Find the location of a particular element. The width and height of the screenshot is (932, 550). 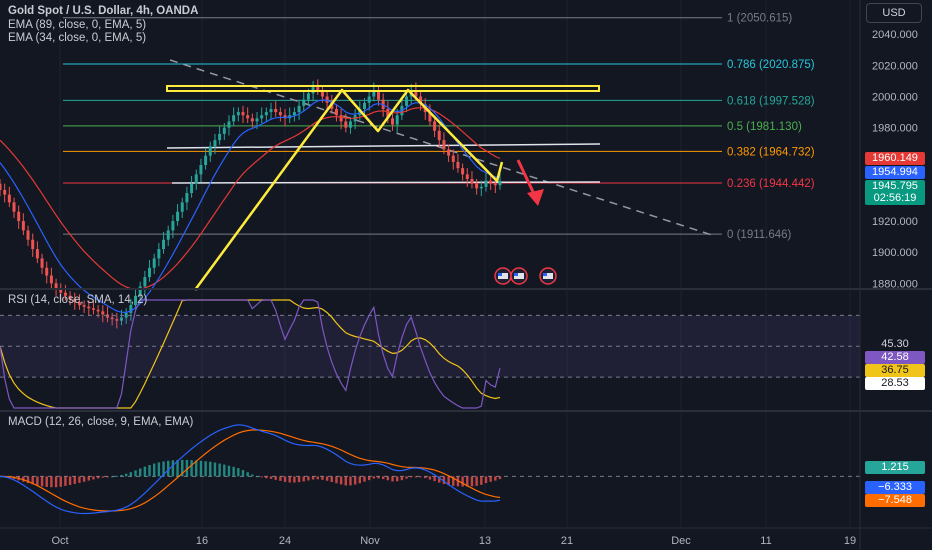

bearish-arrow-shaft is located at coordinates (526, 177).